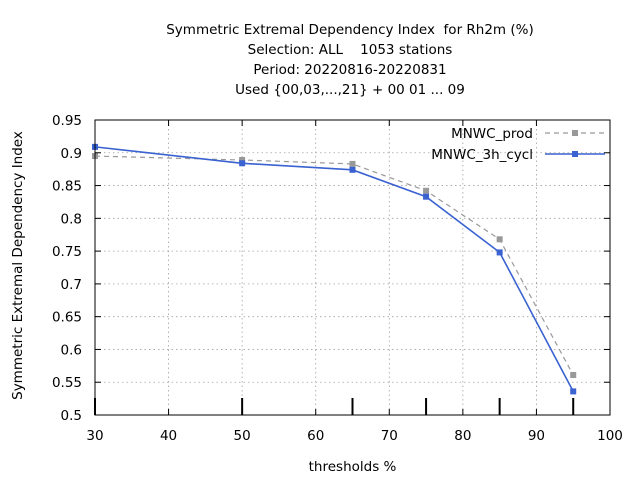 The width and height of the screenshot is (640, 480). What do you see at coordinates (67, 383) in the screenshot?
I see `y-tick-label: 0.55` at bounding box center [67, 383].